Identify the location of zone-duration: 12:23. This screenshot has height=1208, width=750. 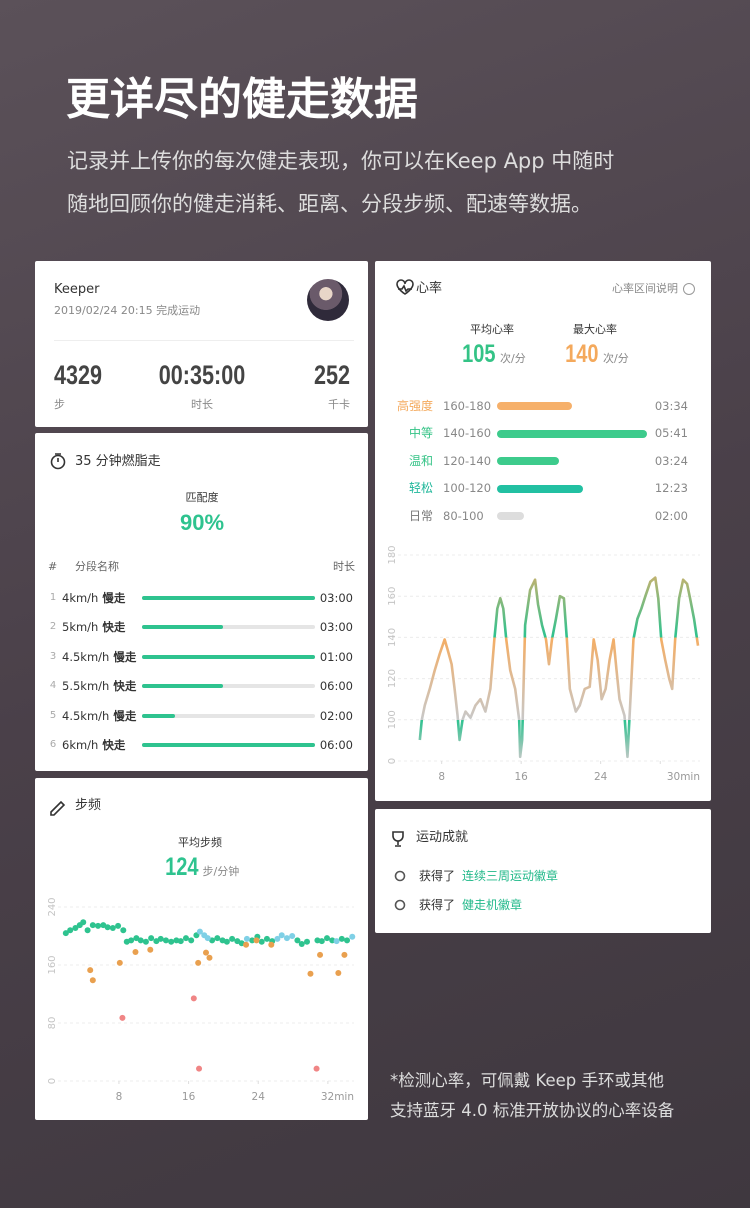
(671, 488).